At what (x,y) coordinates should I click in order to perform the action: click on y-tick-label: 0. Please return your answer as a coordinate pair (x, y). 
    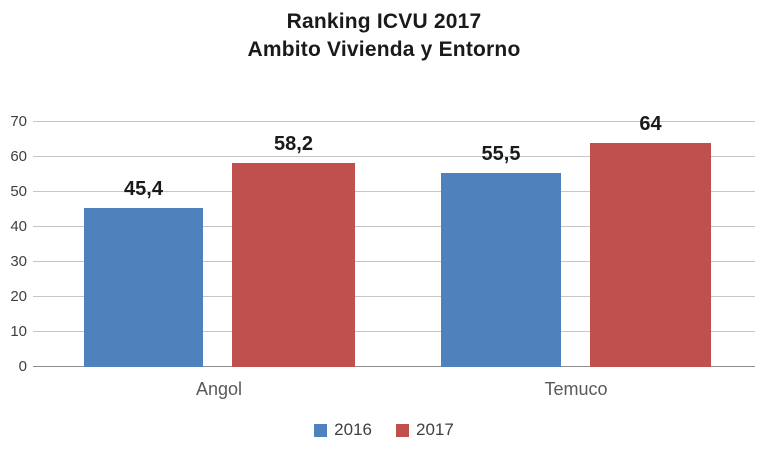
    Looking at the image, I should click on (22, 366).